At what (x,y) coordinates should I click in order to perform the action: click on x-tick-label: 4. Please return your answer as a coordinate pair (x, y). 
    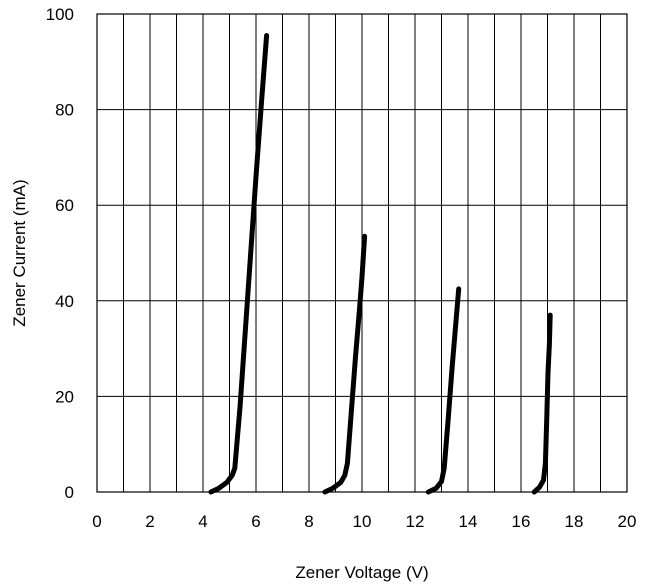
    Looking at the image, I should click on (202, 521).